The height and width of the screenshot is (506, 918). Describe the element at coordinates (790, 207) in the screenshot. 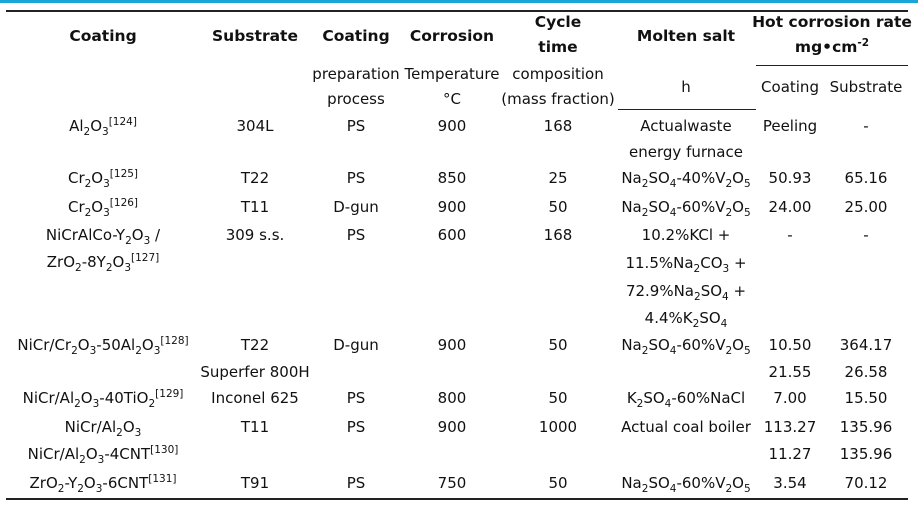

I see `cell-rate-coating: 24.00` at that location.